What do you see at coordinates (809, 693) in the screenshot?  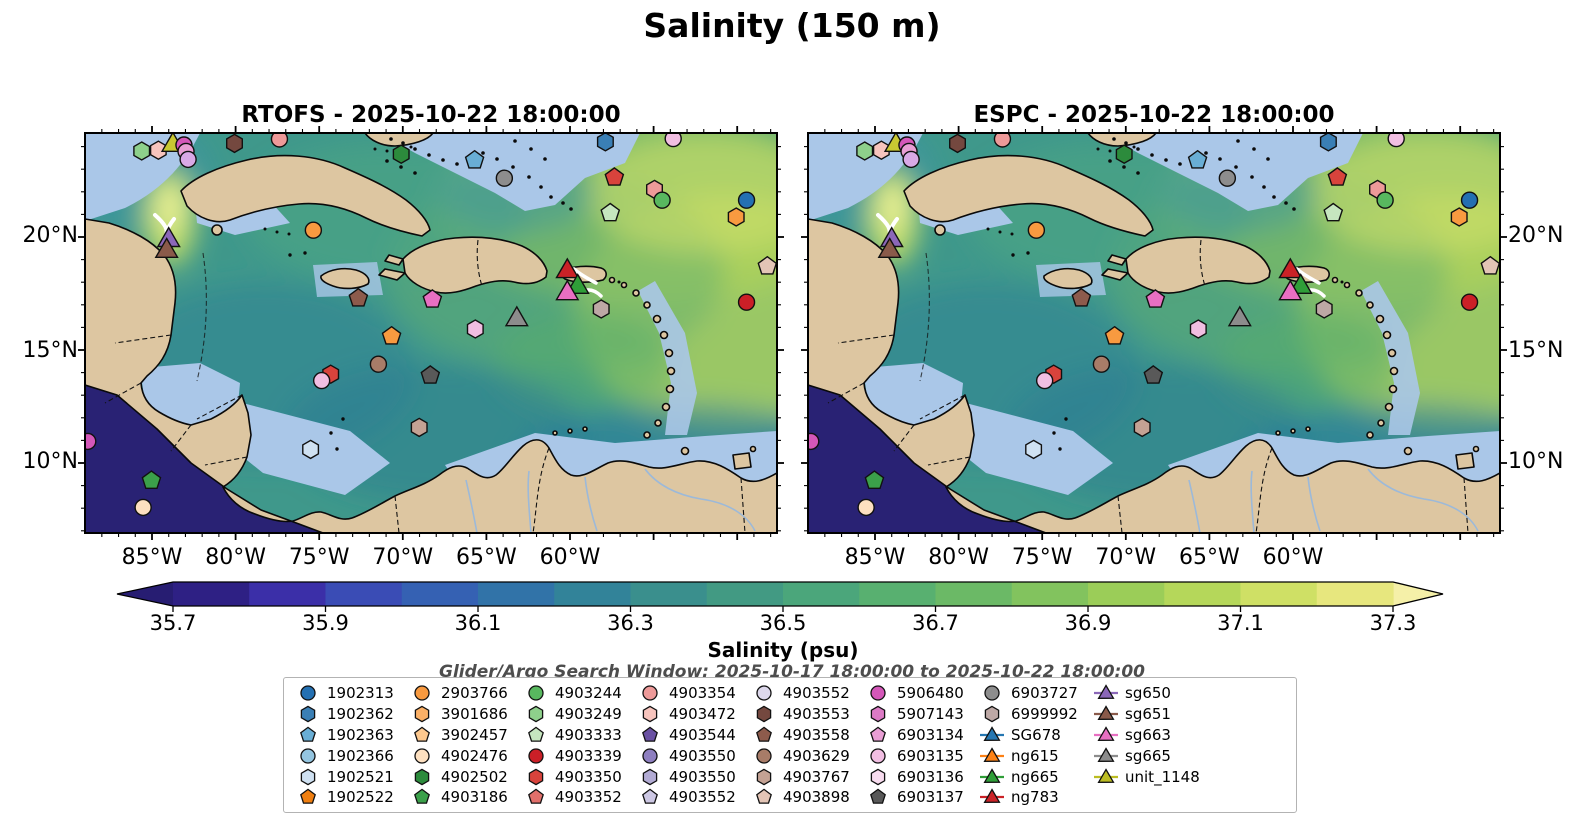 I see `legend-item: 4903552` at bounding box center [809, 693].